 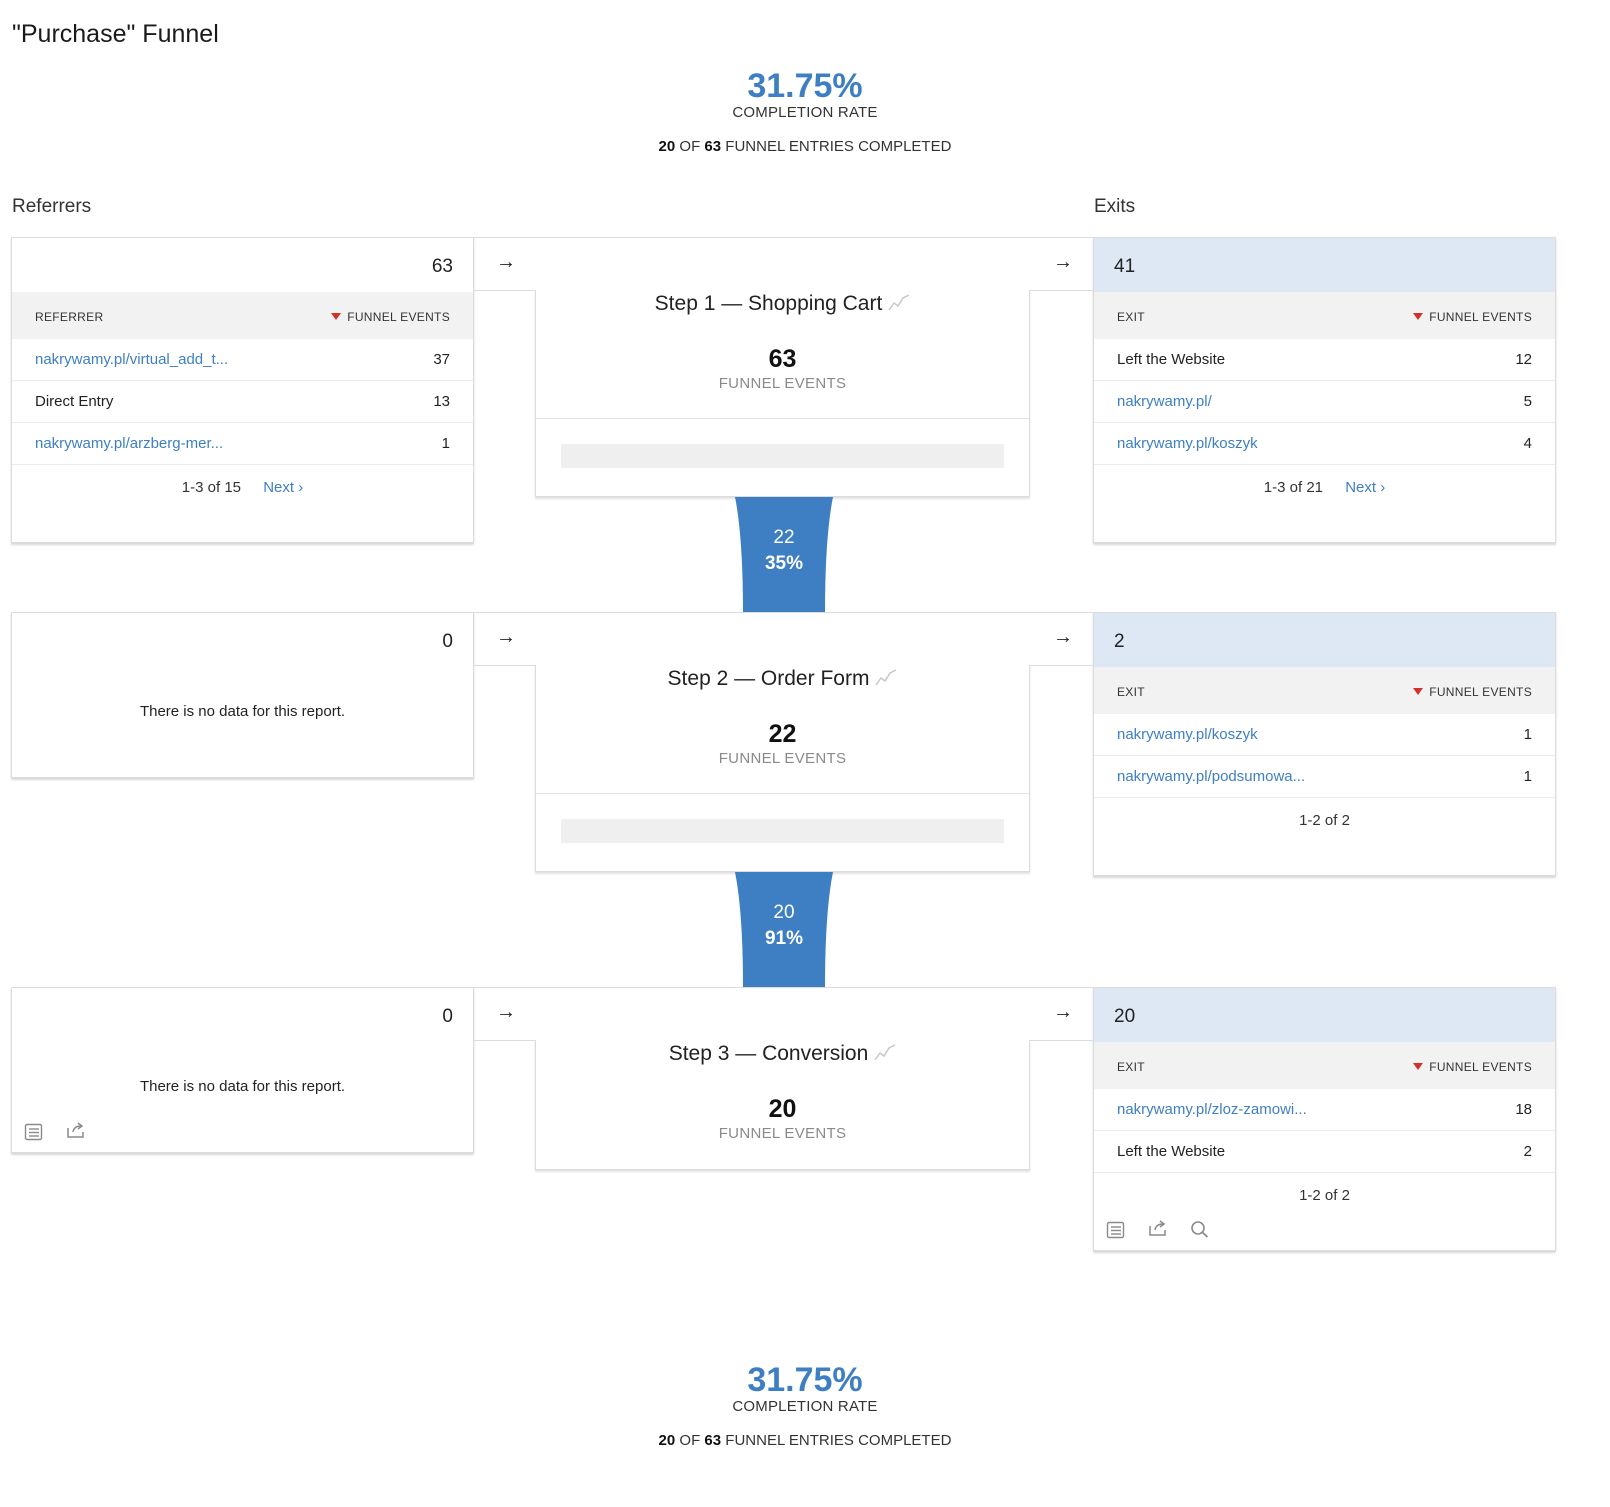 What do you see at coordinates (1523, 359) in the screenshot?
I see `row-value: 12` at bounding box center [1523, 359].